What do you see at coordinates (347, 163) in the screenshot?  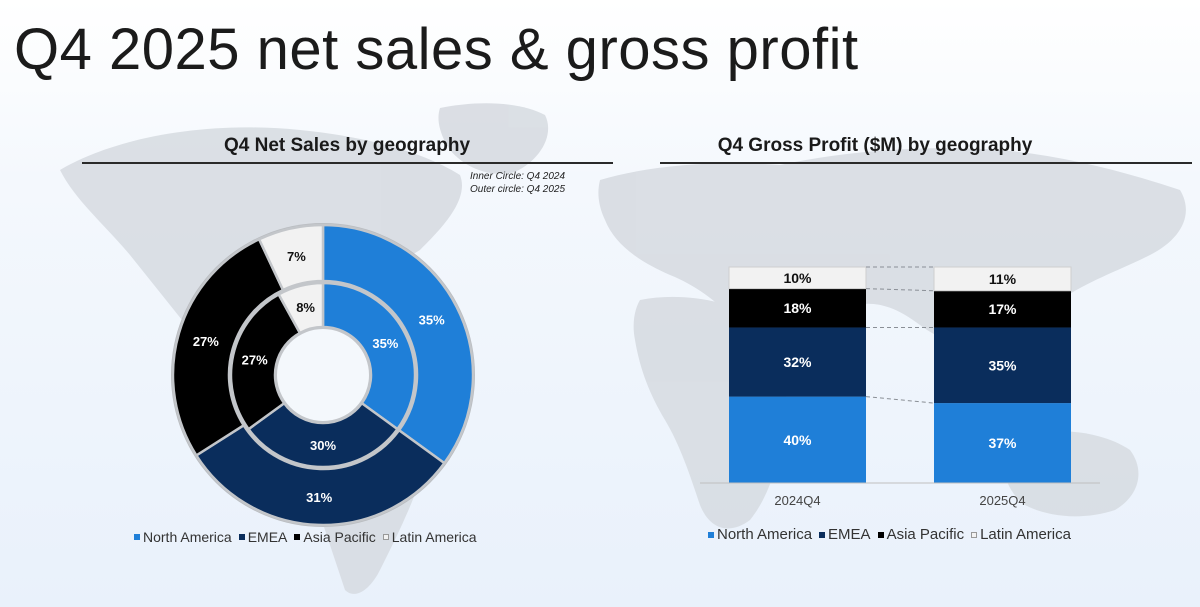 I see `net-sales-title-rule` at bounding box center [347, 163].